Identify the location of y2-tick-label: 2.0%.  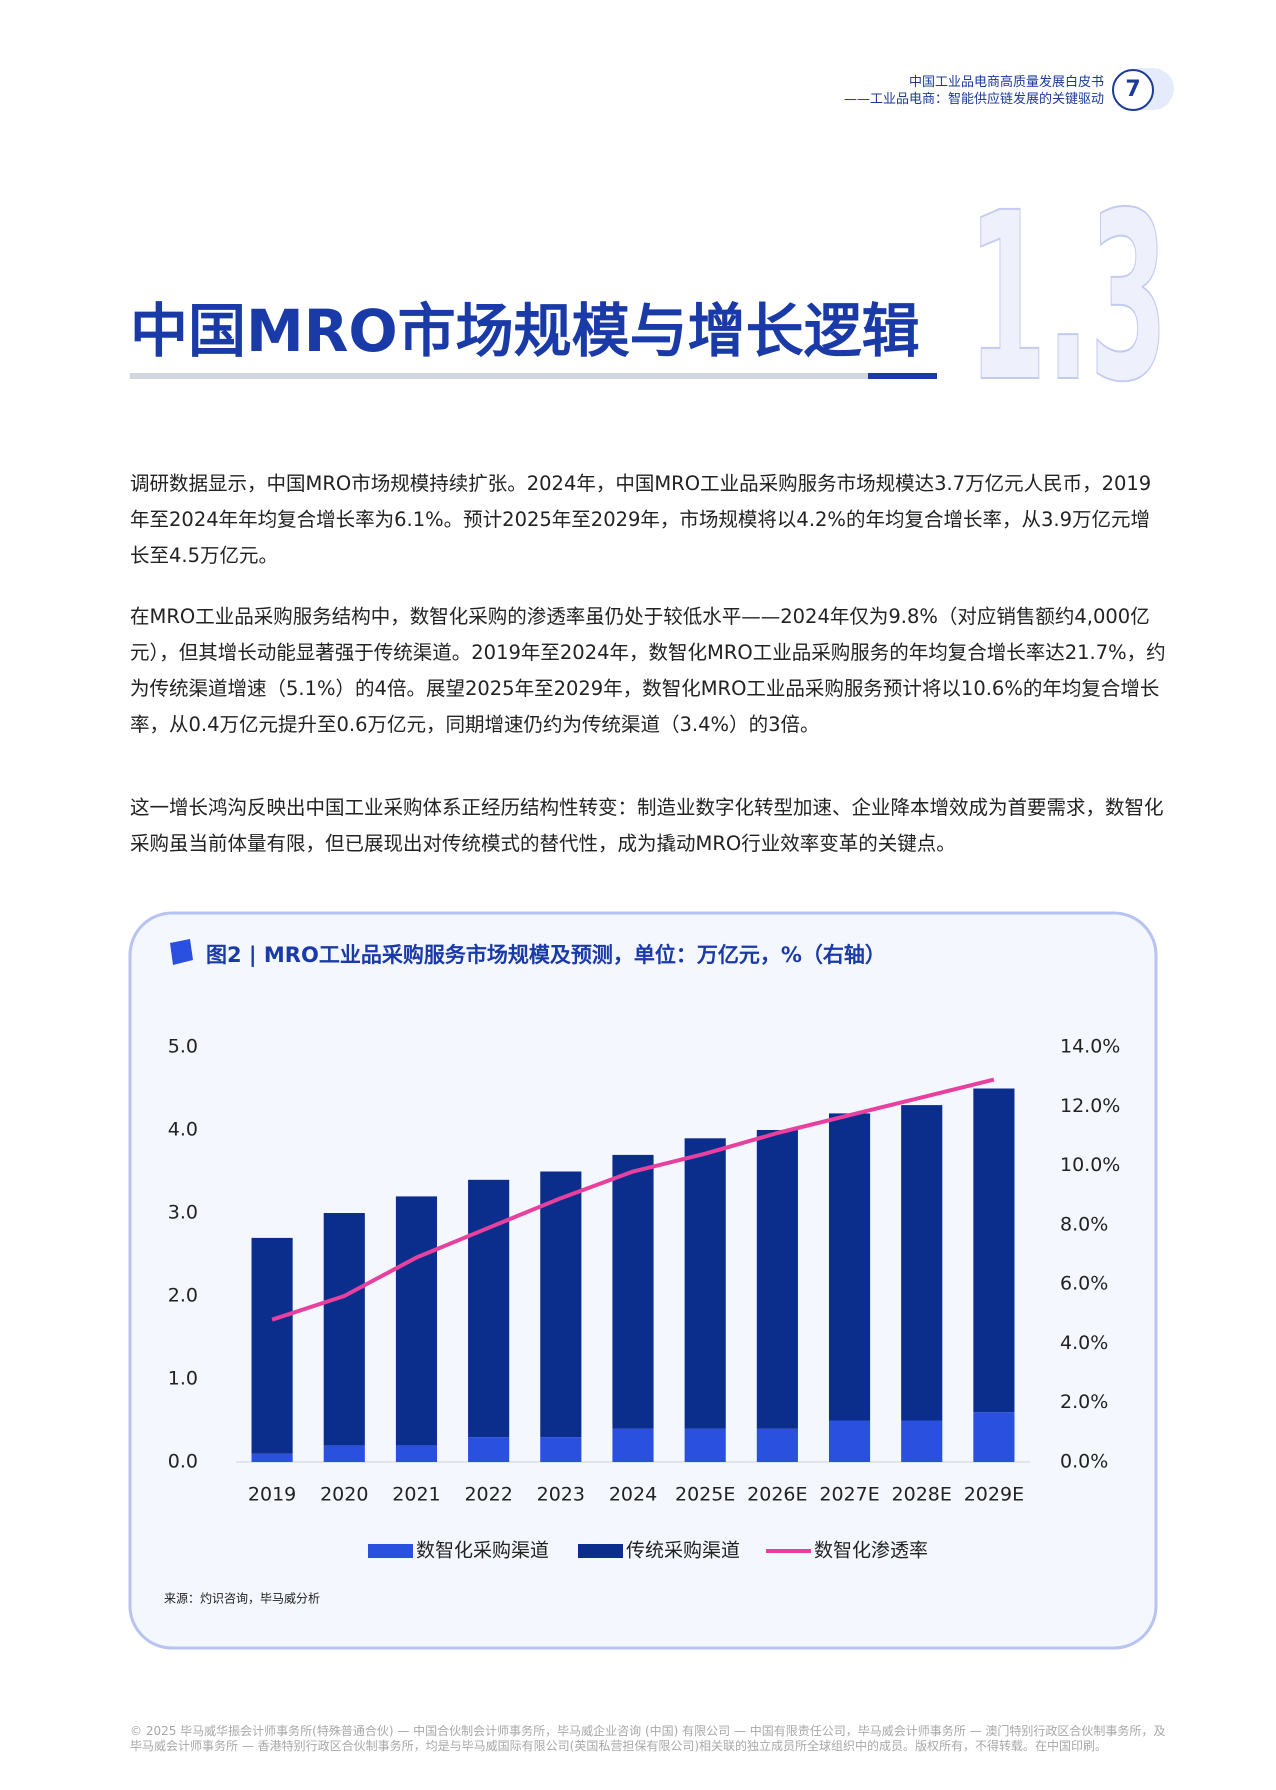
(1084, 1402).